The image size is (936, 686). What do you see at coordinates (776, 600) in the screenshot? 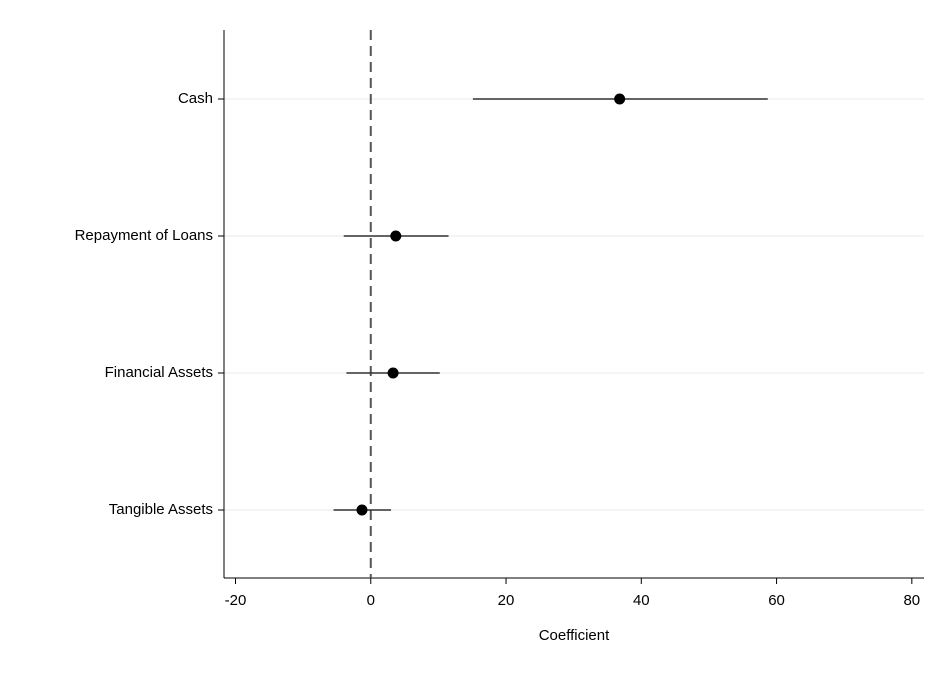
I see `x-tick-label: 60` at bounding box center [776, 600].